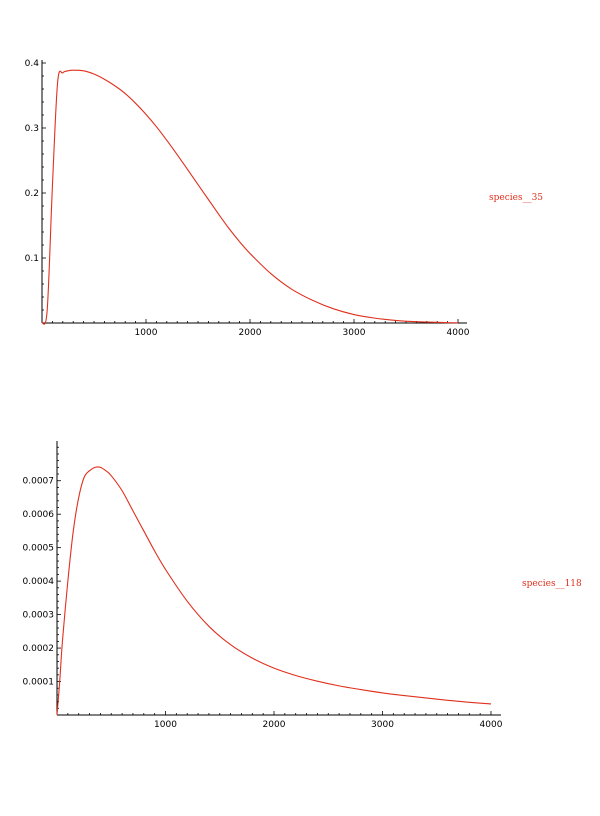 The height and width of the screenshot is (816, 600). What do you see at coordinates (39, 515) in the screenshot?
I see `y-tick-label: 0.0006` at bounding box center [39, 515].